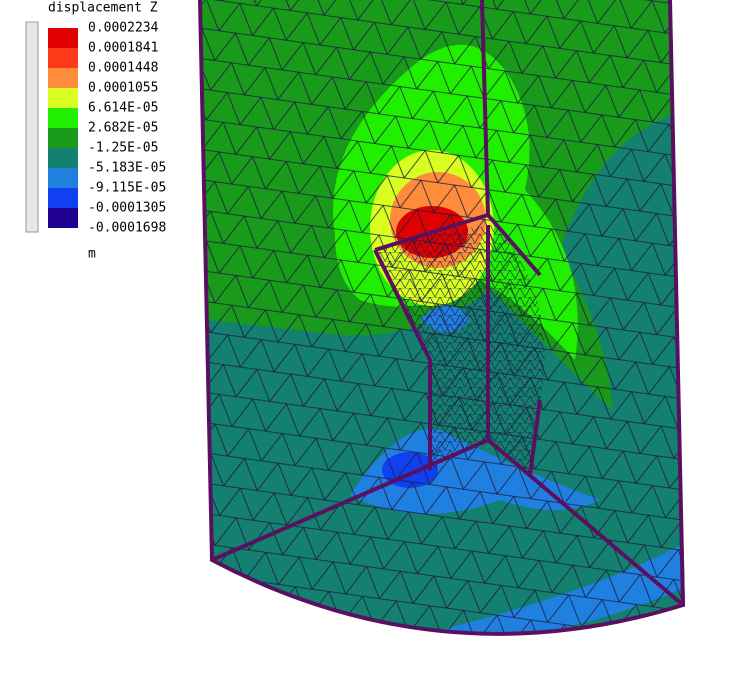 This screenshot has height=692, width=734. I want to click on legend-unit: m, so click(92, 254).